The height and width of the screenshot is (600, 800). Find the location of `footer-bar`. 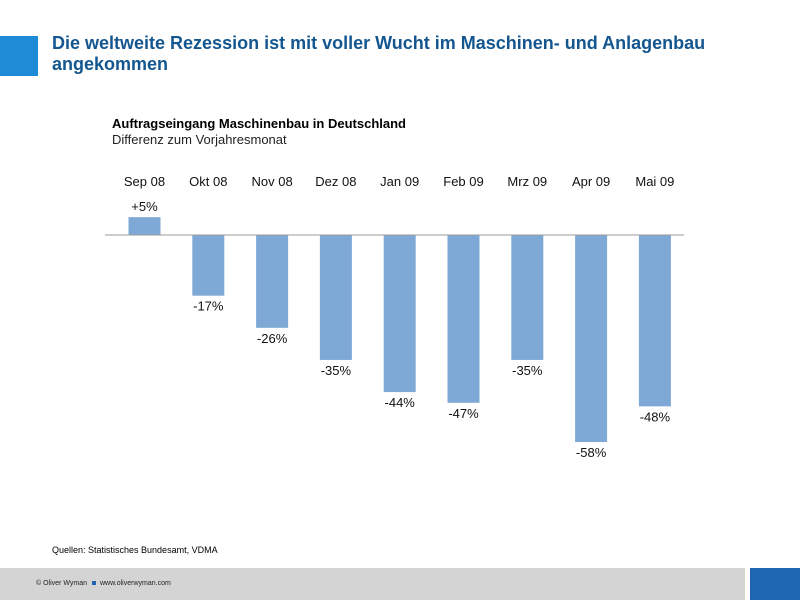

footer-bar is located at coordinates (372, 584).